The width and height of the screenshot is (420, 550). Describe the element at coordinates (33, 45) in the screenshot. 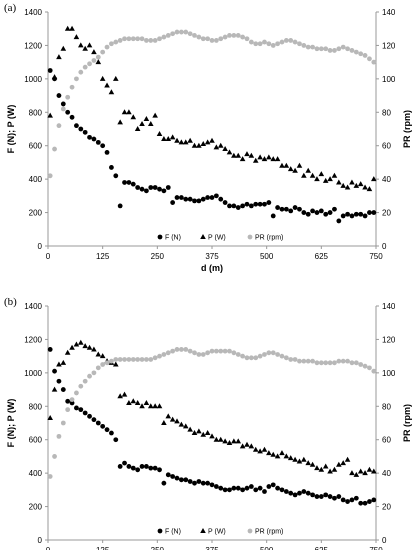

I see `y-left-tick-label: 1200` at that location.